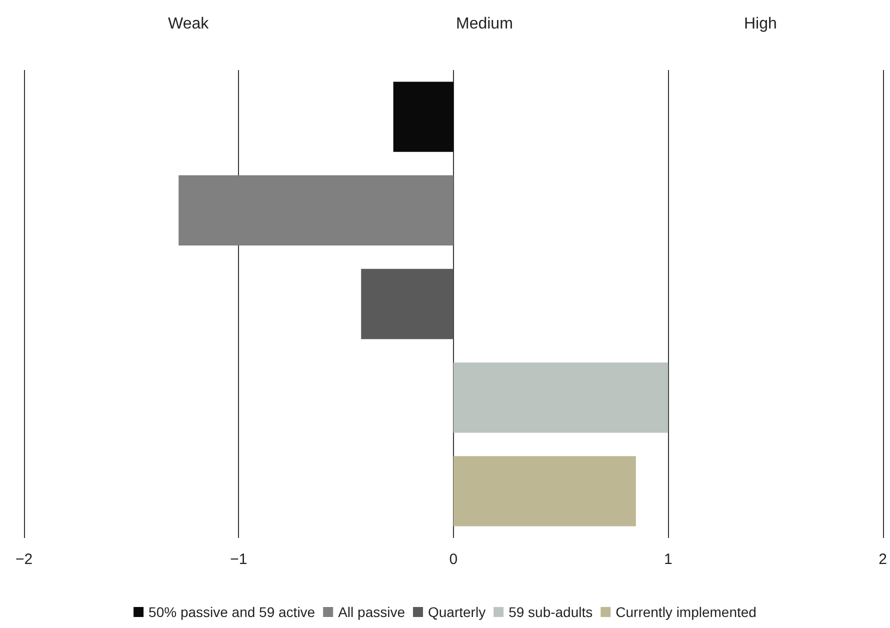 This screenshot has width=890, height=628. What do you see at coordinates (453, 559) in the screenshot?
I see `x-tick-label: 0` at bounding box center [453, 559].